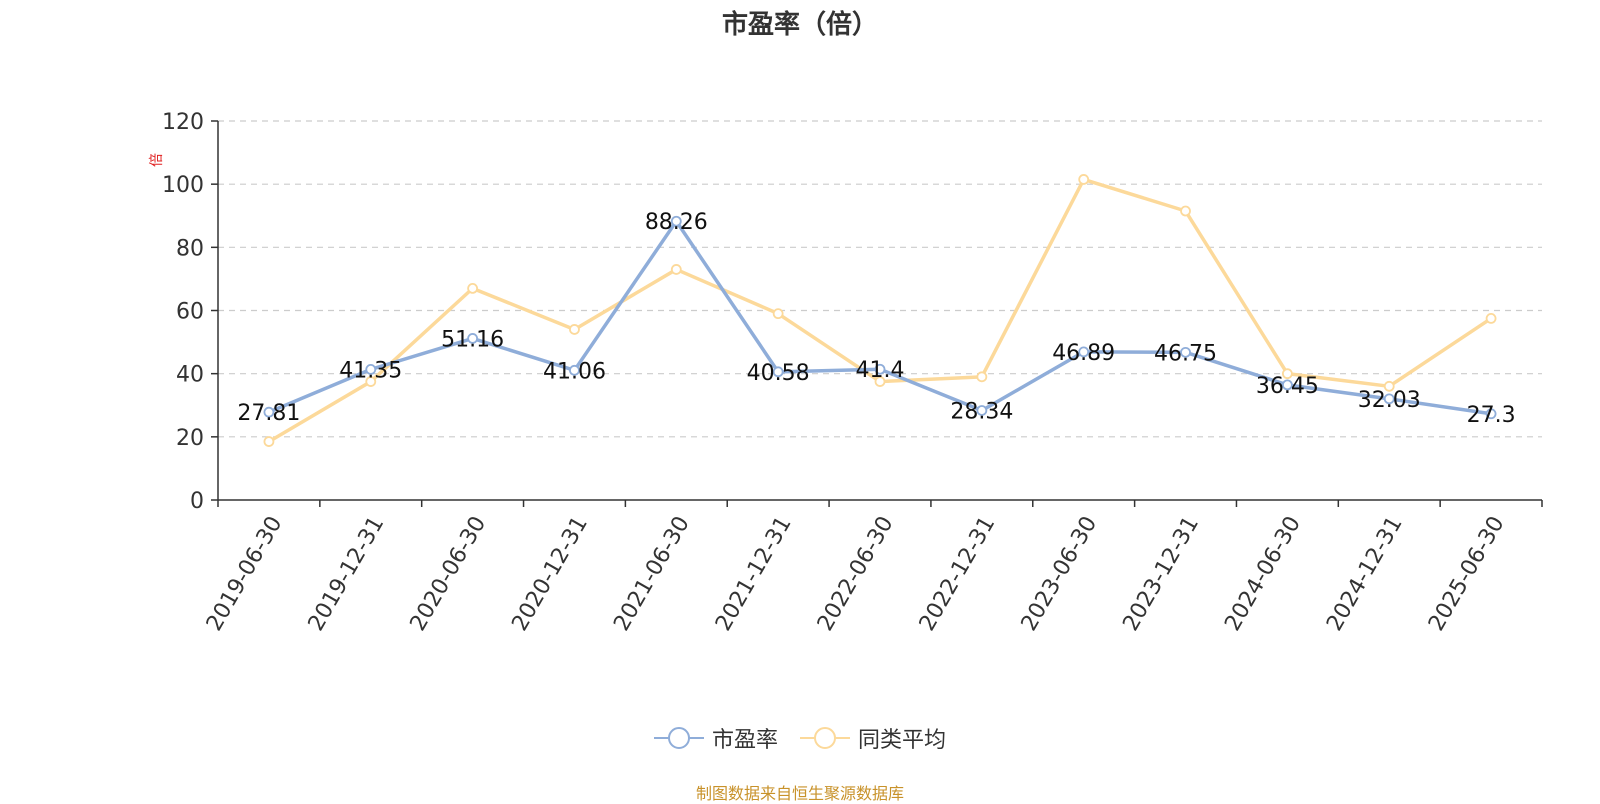 This screenshot has width=1600, height=804. I want to click on legend-swatch-pe-icon, so click(678, 738).